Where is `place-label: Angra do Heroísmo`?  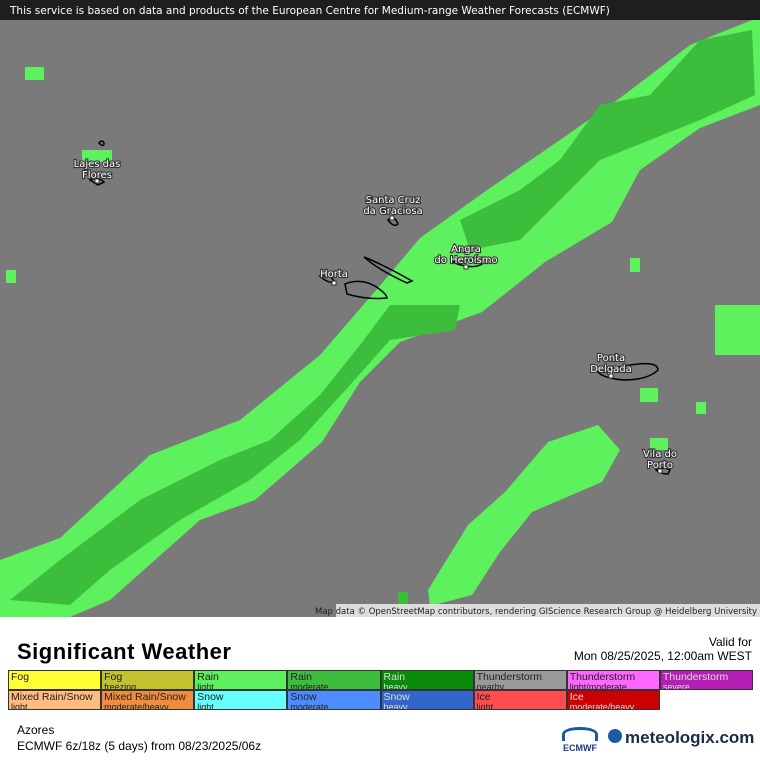
place-label: Angra do Heroísmo is located at coordinates (465, 255).